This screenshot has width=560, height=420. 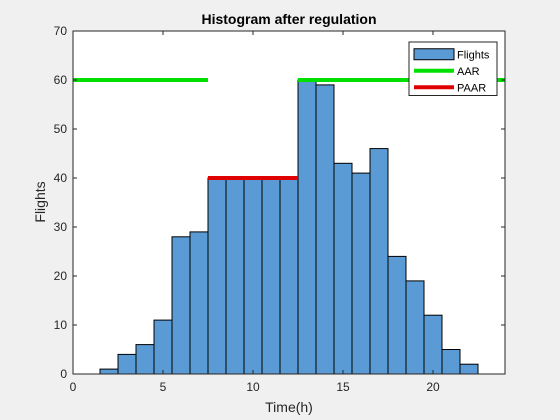 I want to click on legend-label-flights: Flights, so click(x=473, y=55).